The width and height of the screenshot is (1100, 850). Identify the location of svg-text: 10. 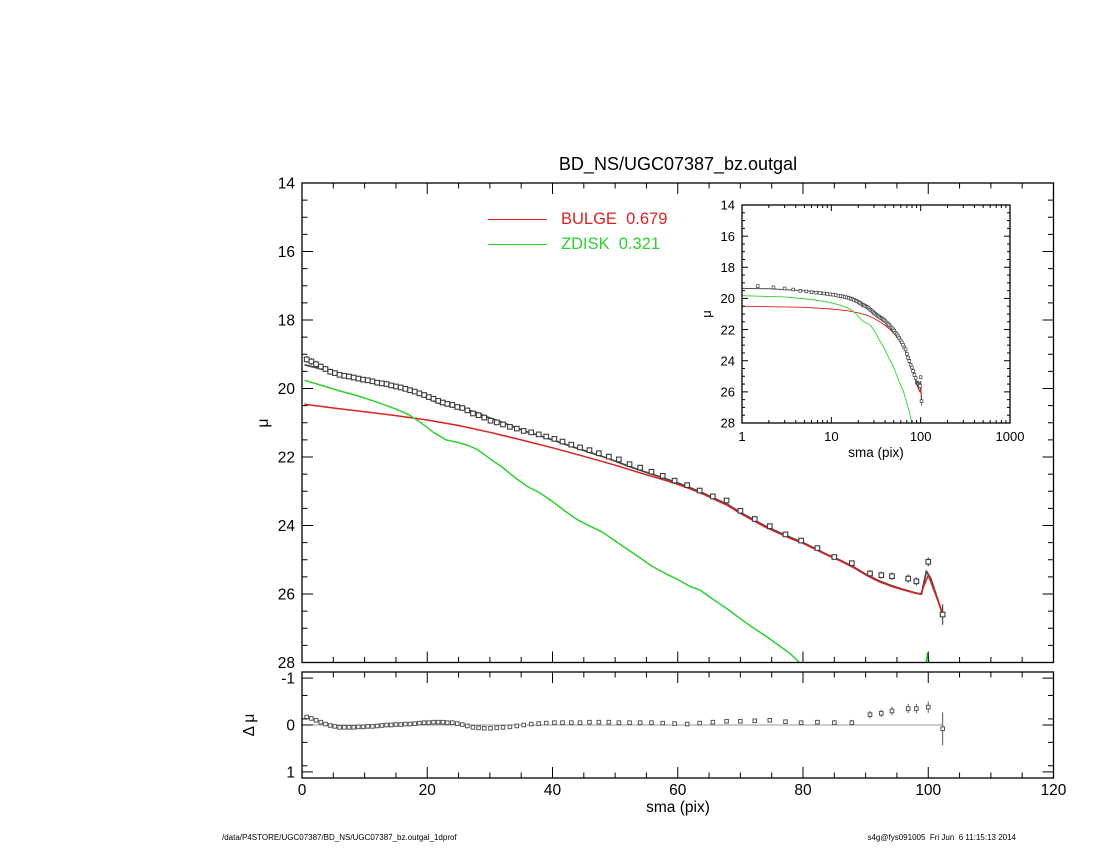
(831, 436).